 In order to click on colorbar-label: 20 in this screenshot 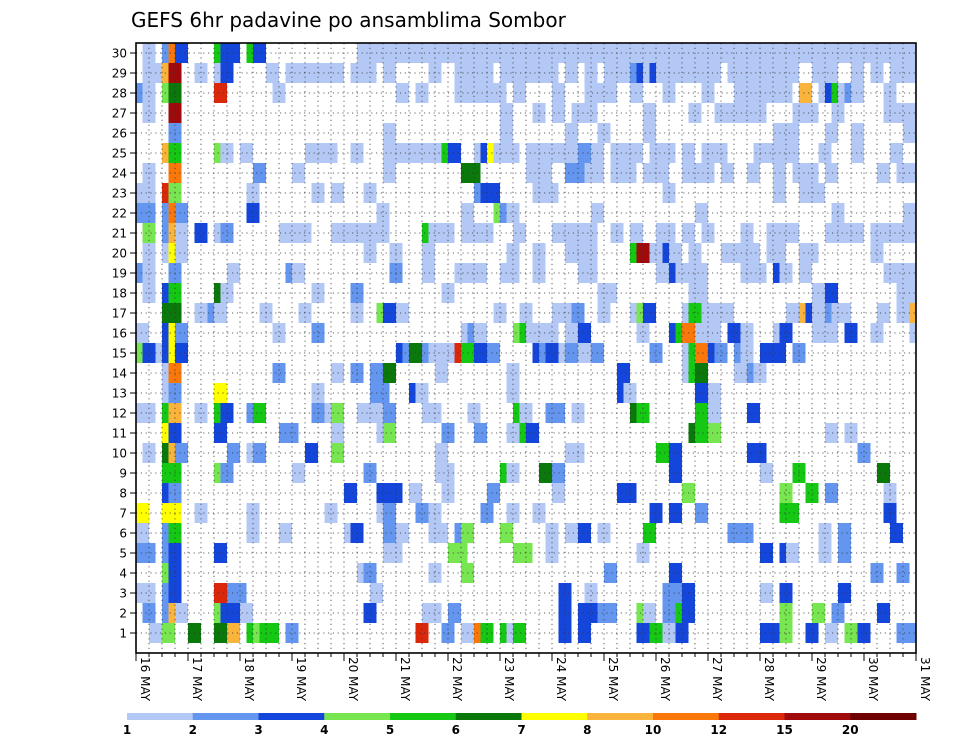, I will do `click(850, 730)`.